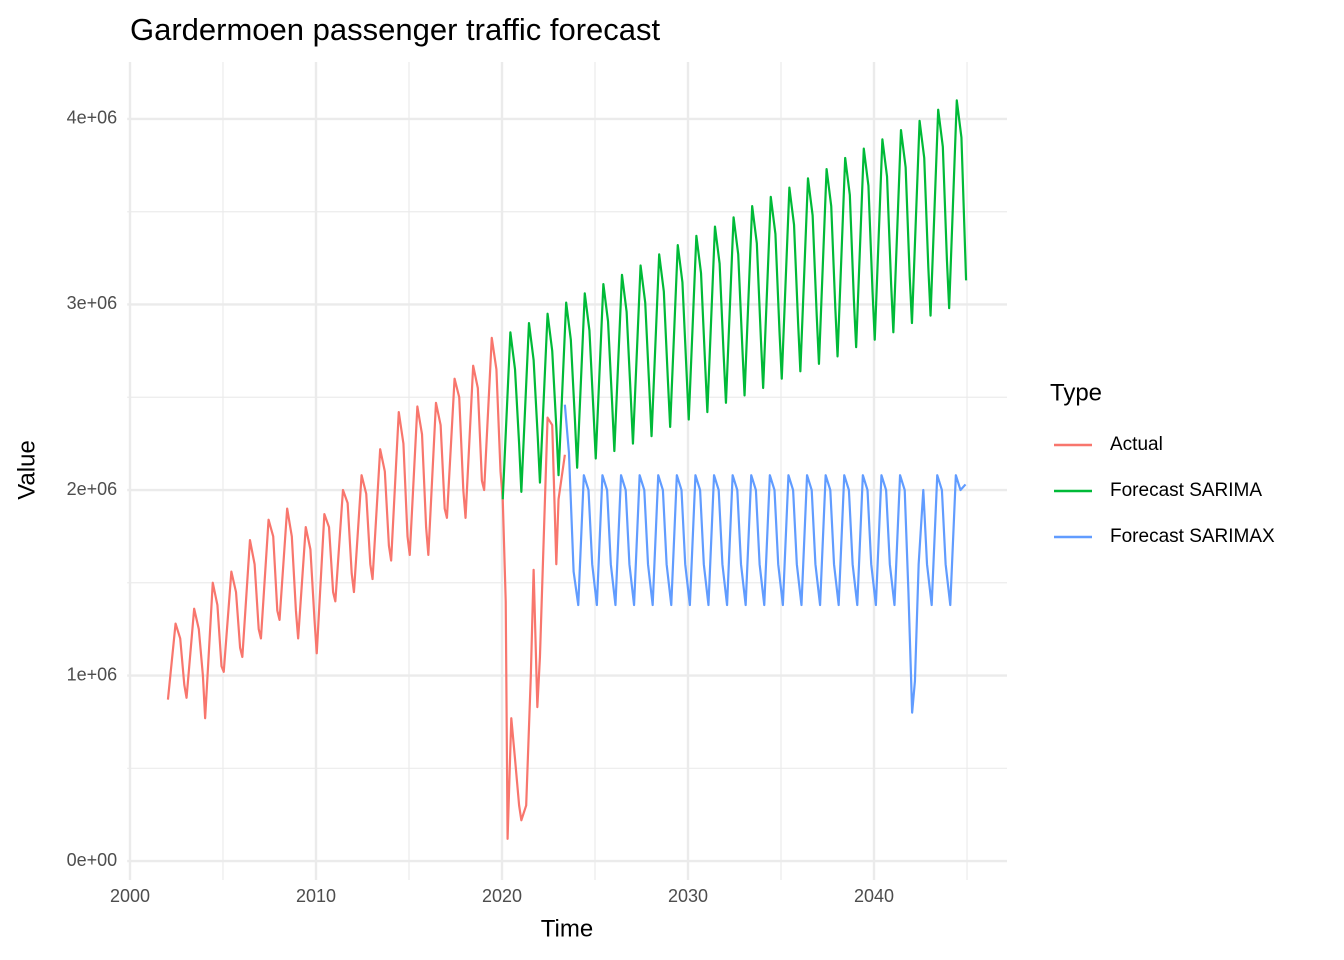 The image size is (1344, 960). I want to click on y-axis-title: Value, so click(26, 470).